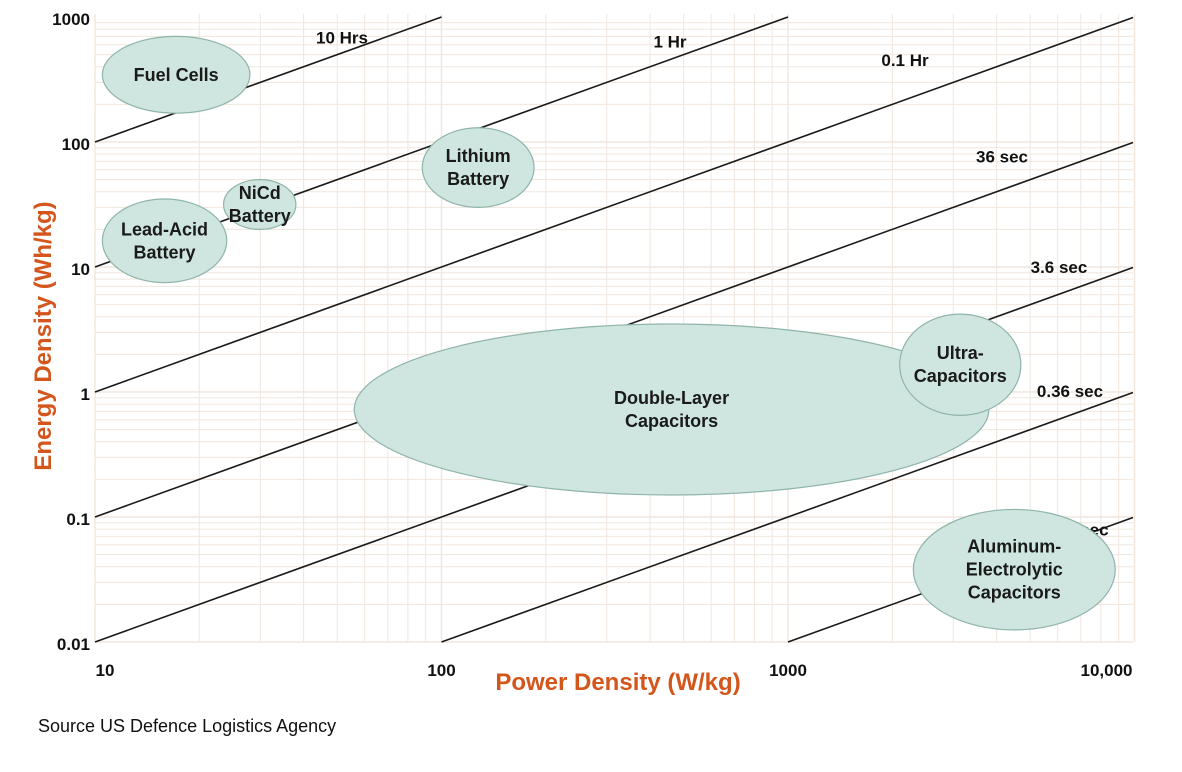 The image size is (1182, 772). I want to click on region-label: Lead-Acid, so click(164, 229).